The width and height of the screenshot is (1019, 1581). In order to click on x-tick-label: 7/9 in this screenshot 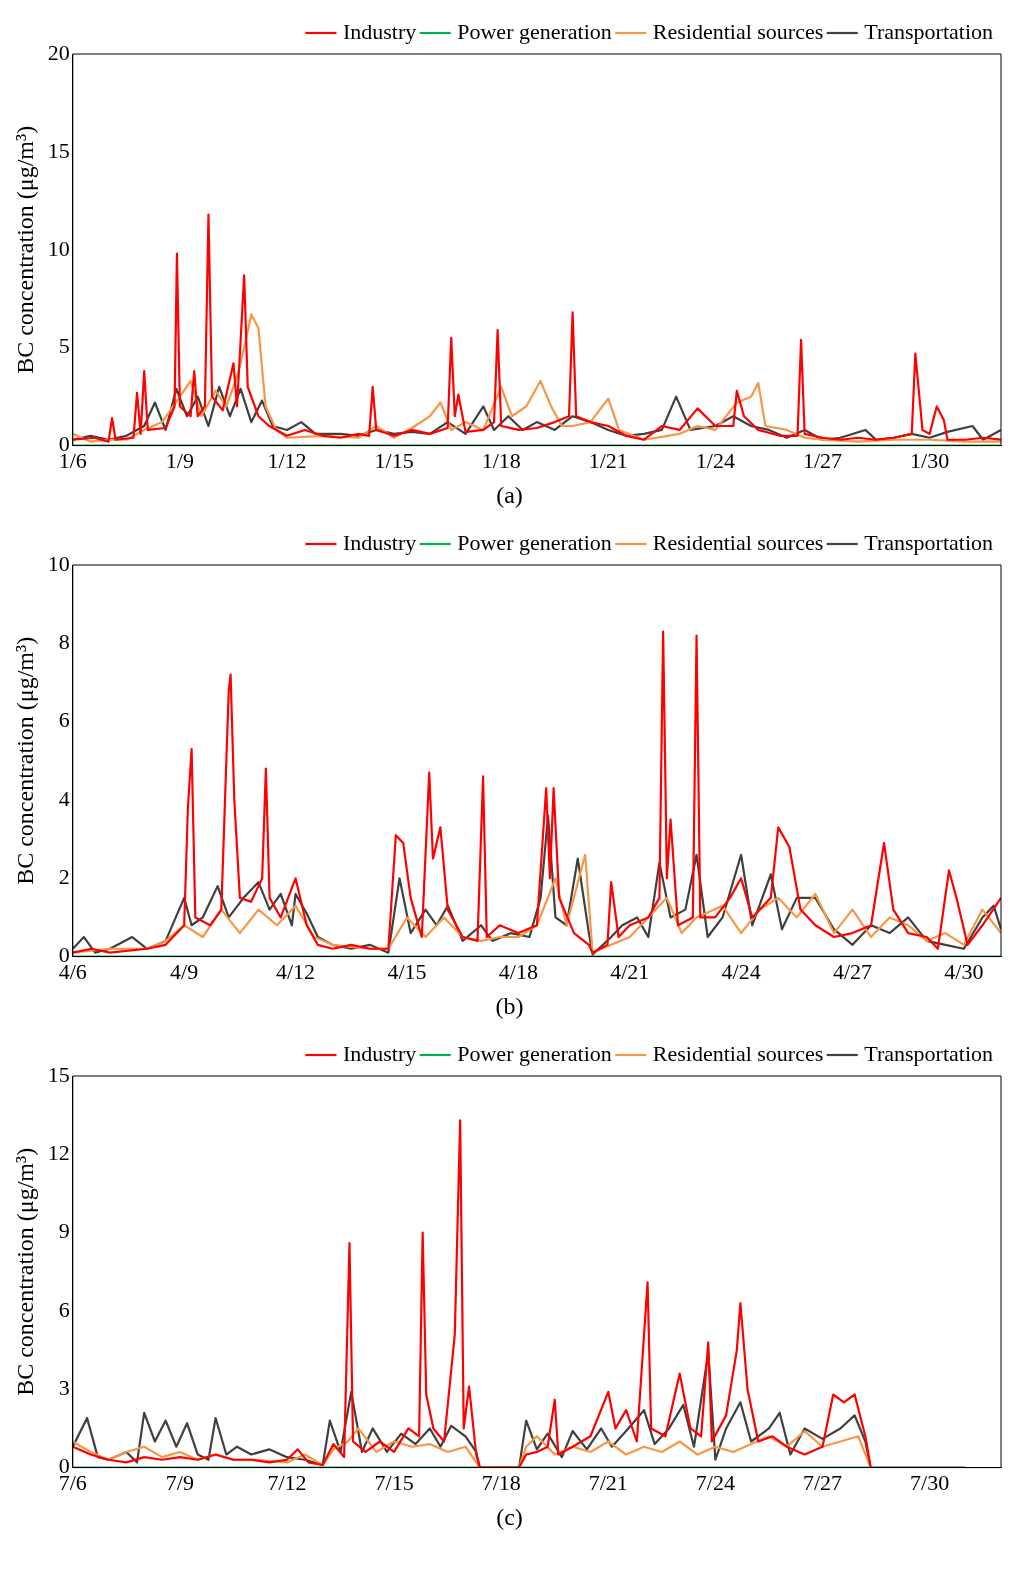, I will do `click(179, 1482)`.